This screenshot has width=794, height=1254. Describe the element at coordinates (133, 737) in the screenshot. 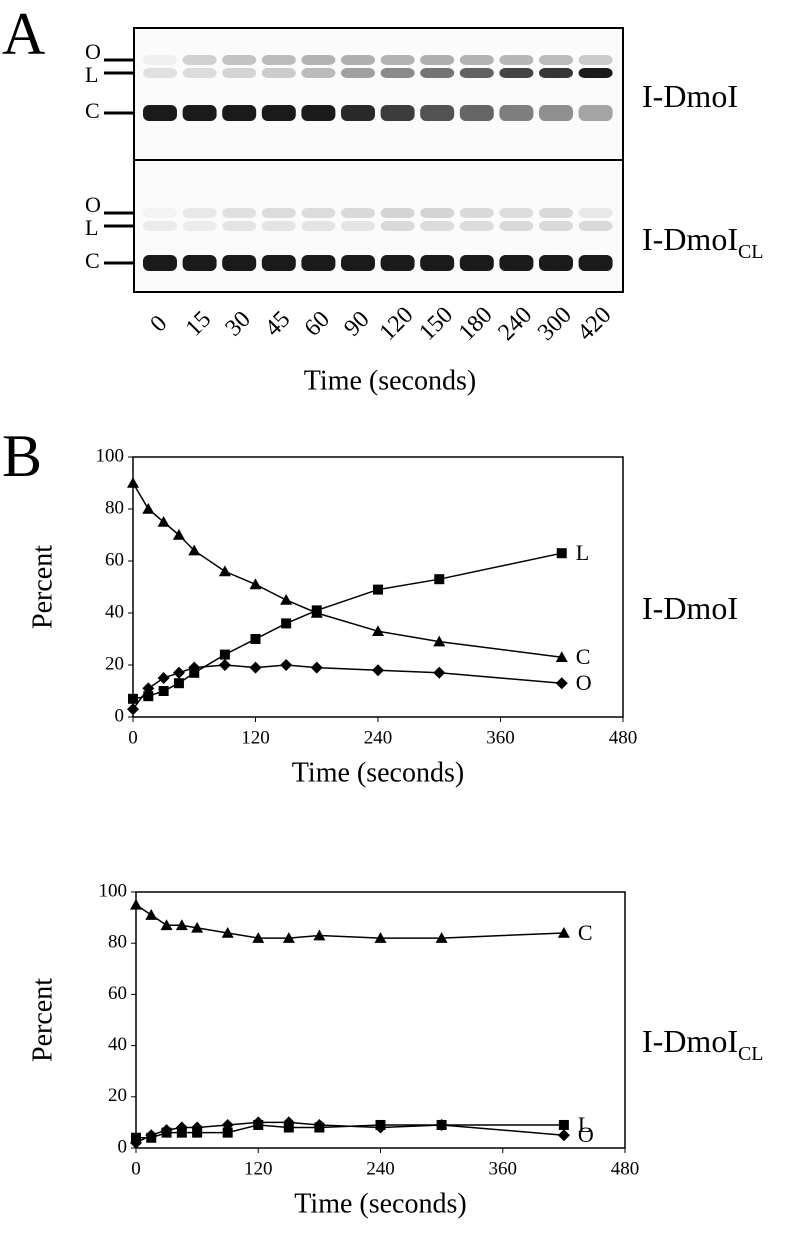

I see `x-tick-label: 0` at that location.